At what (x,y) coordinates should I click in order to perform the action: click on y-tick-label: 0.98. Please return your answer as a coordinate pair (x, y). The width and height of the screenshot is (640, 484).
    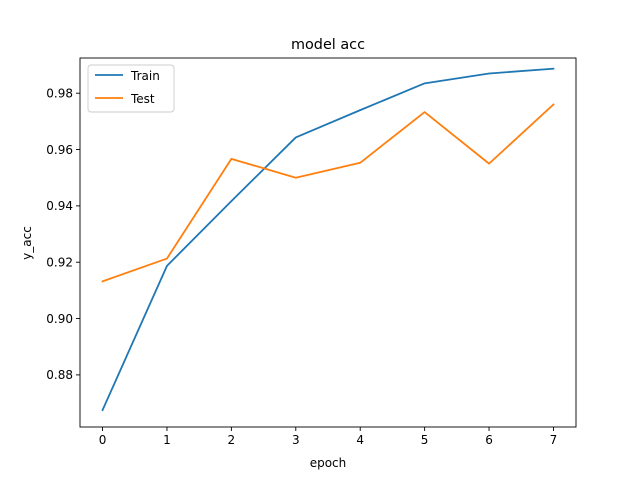
    Looking at the image, I should click on (59, 94).